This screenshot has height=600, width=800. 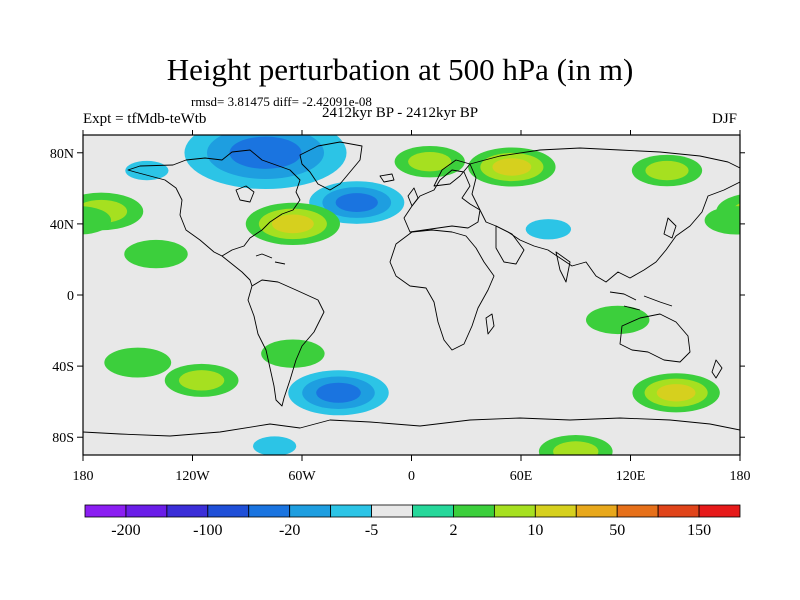 I want to click on colorbar: -200 -100 -20 -5 2 10 50 150, so click(x=412, y=521).